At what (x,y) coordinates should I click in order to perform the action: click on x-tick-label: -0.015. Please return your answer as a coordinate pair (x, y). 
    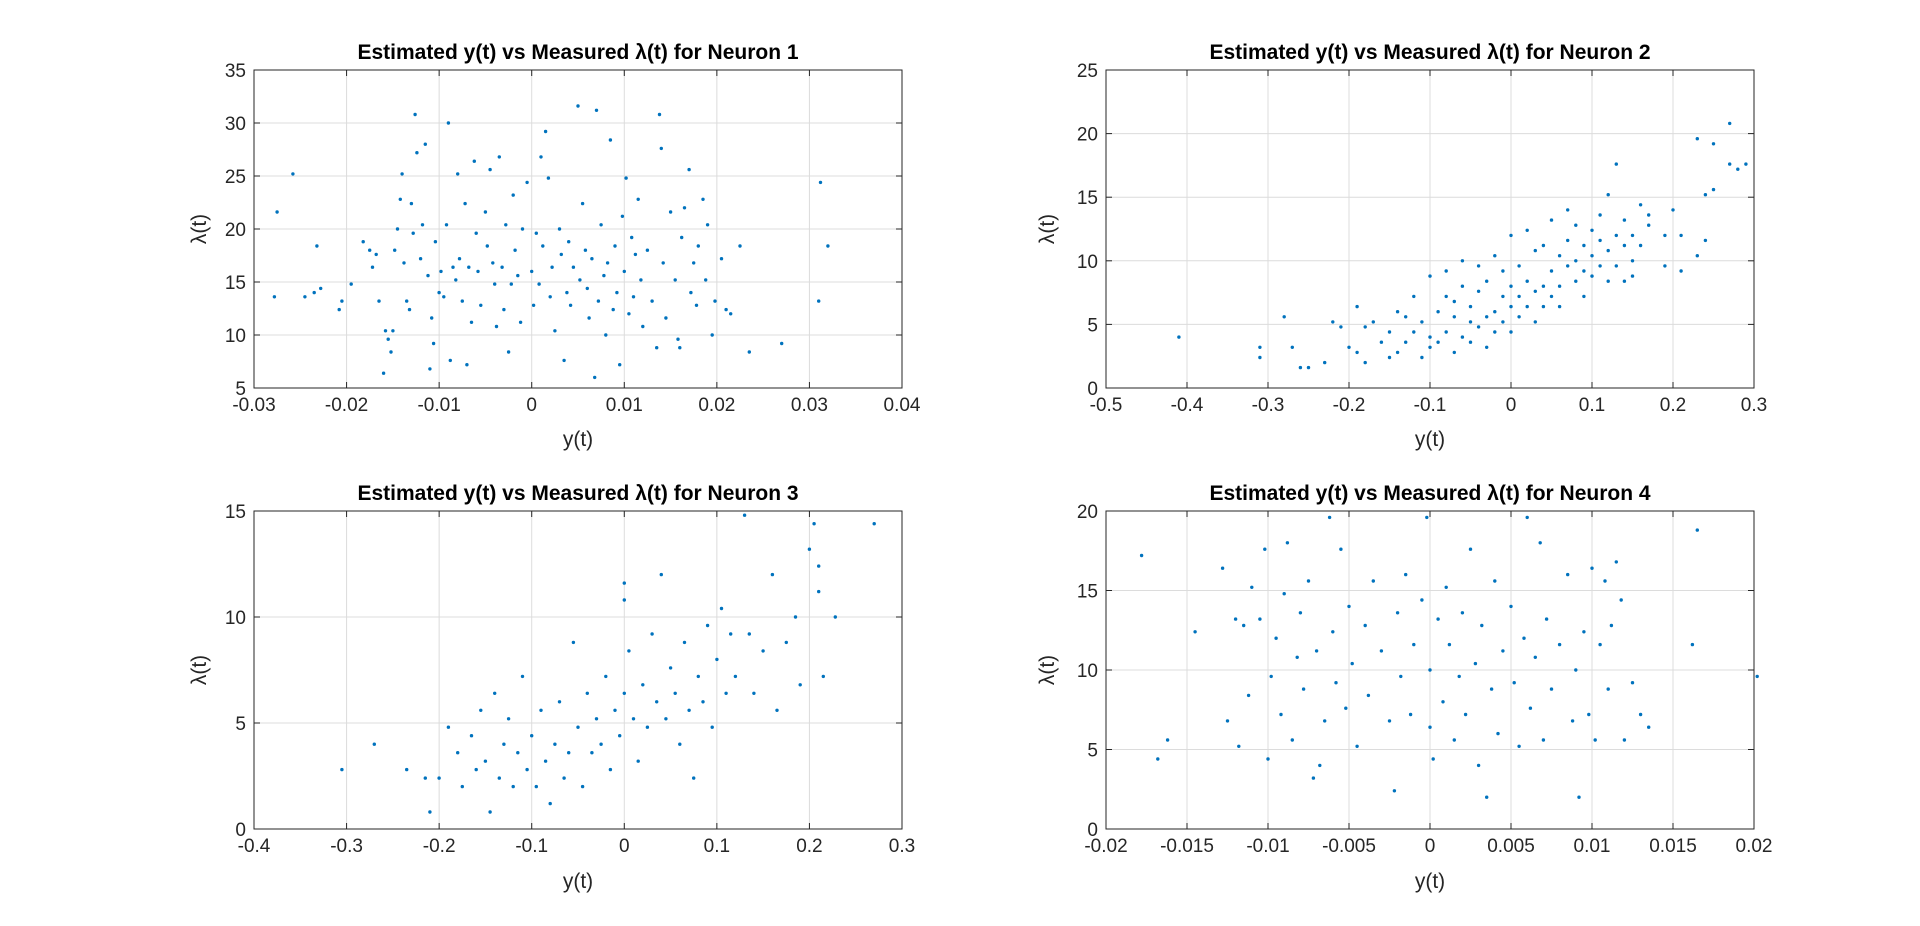
    Looking at the image, I should click on (1187, 846).